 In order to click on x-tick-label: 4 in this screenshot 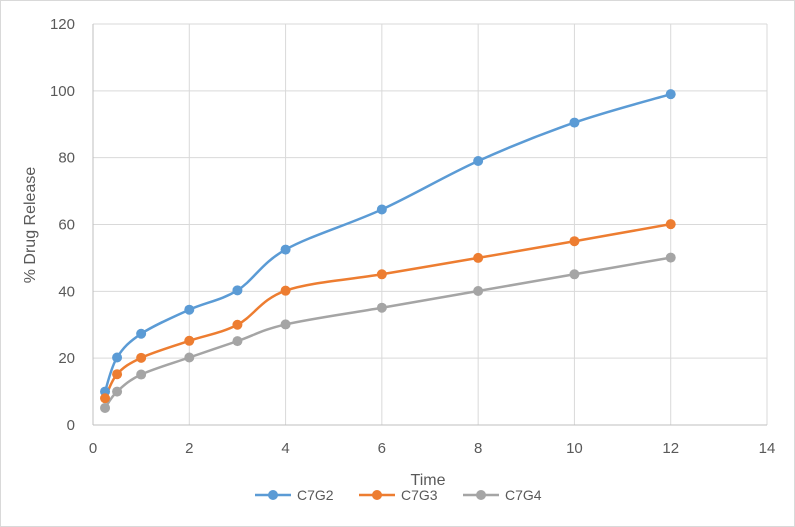, I will do `click(285, 448)`.